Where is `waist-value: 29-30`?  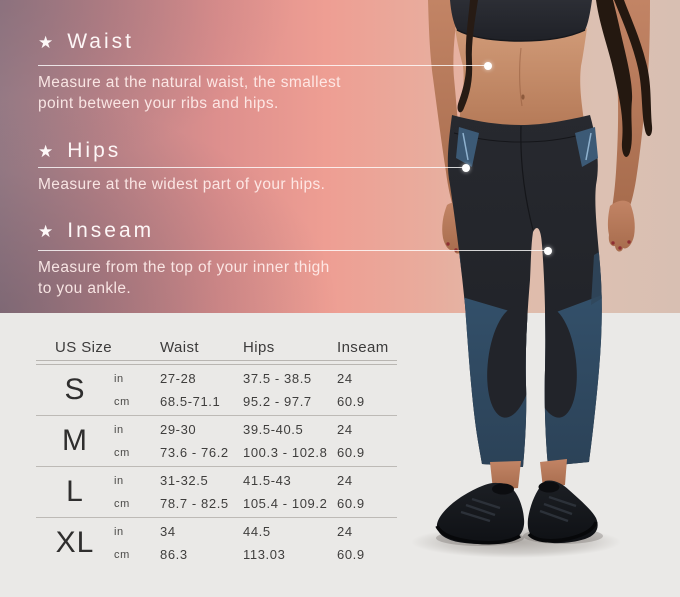
waist-value: 29-30 is located at coordinates (178, 429).